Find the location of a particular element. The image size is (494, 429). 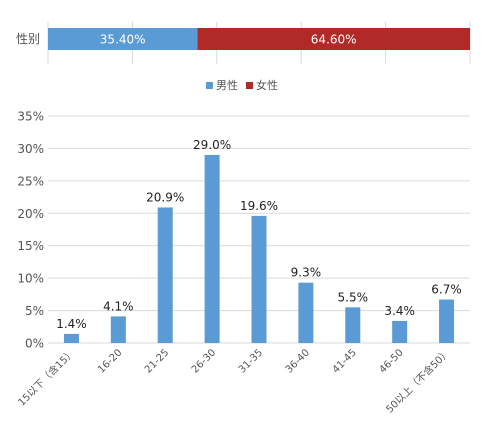

gender-bar-label: 64.60% is located at coordinates (334, 40).